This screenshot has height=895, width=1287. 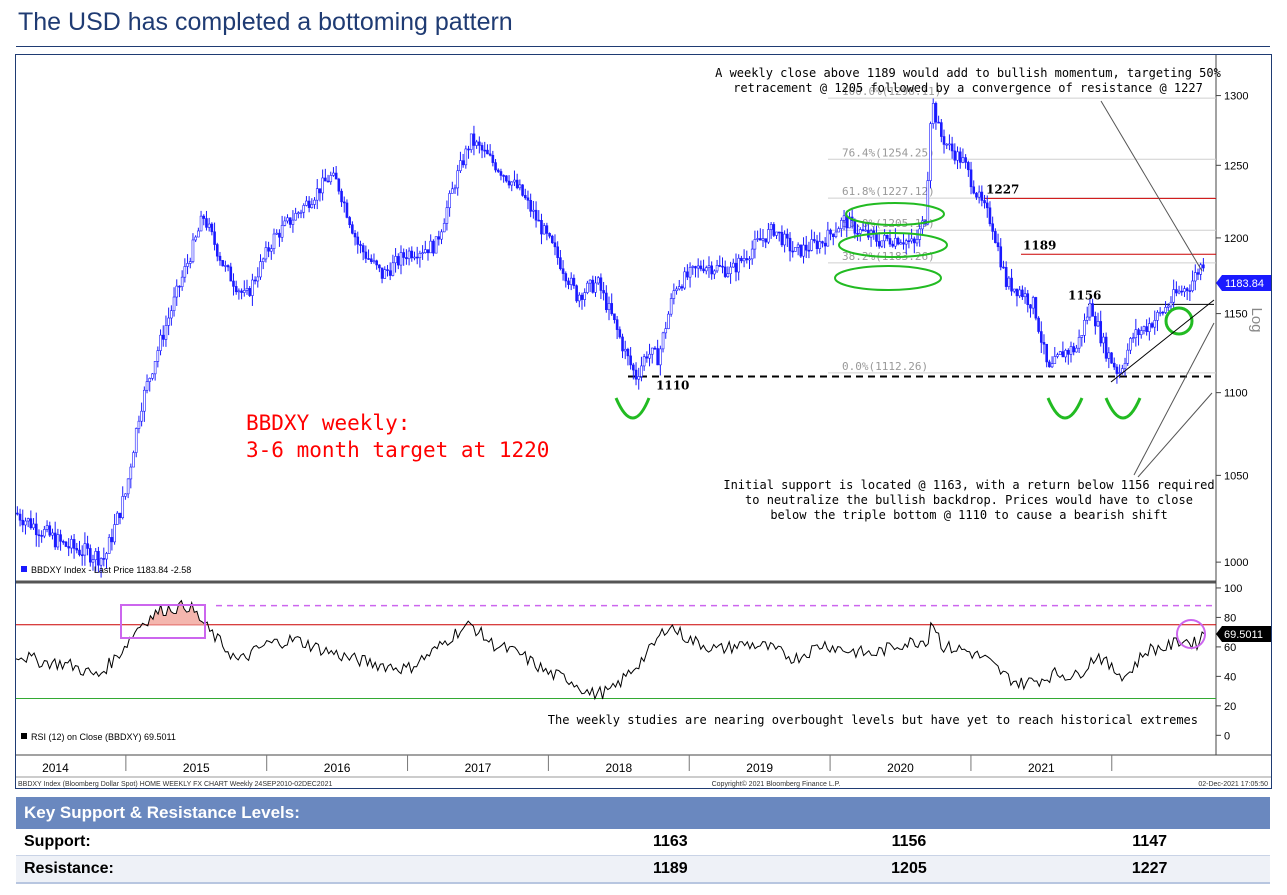 What do you see at coordinates (643, 842) in the screenshot?
I see `table-row-support: Support: 1163 1156 1147` at bounding box center [643, 842].